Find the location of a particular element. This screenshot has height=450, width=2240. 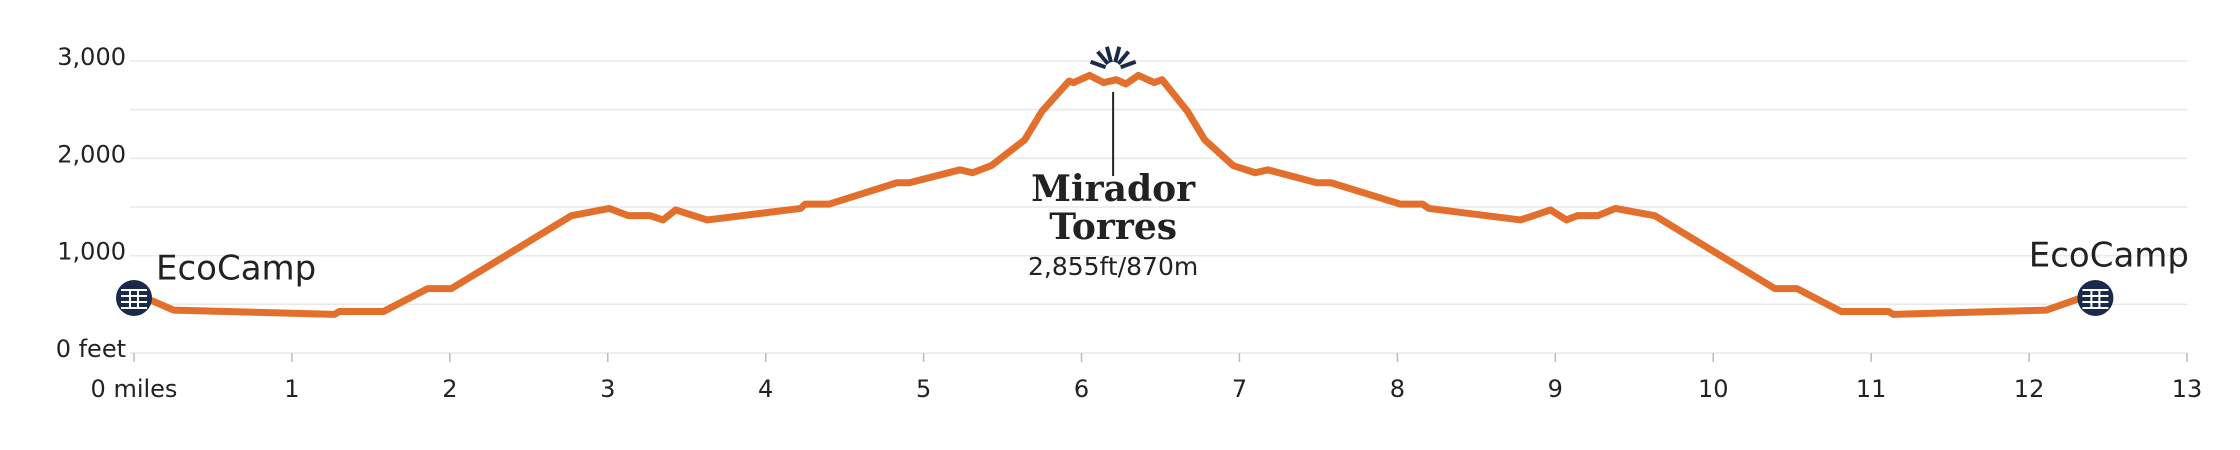

x-tick-label: 13 is located at coordinates (2187, 389).